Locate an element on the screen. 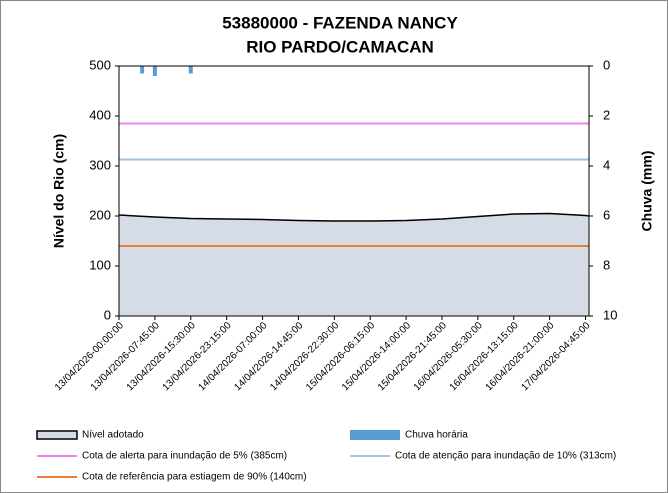 The width and height of the screenshot is (668, 493). y2-tick-label: 6 is located at coordinates (606, 214).